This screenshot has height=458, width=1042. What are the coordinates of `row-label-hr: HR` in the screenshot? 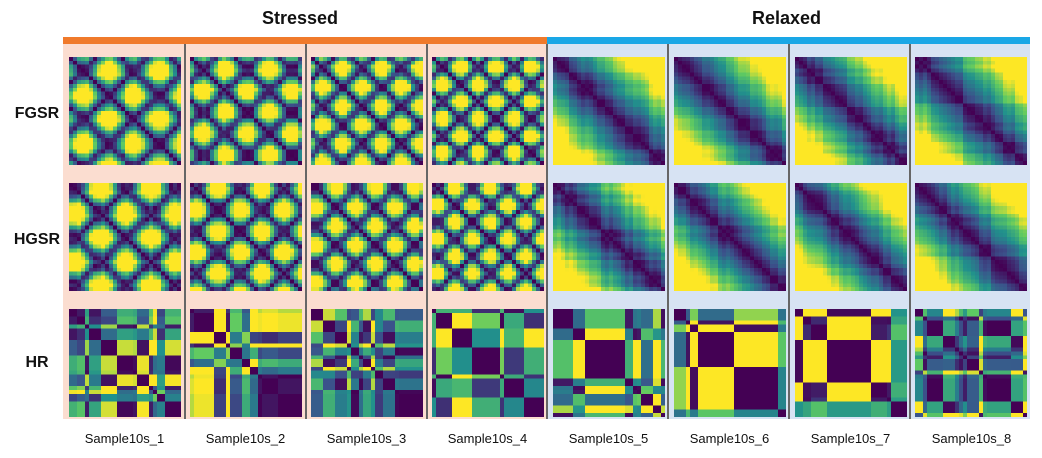 It's located at (37, 362).